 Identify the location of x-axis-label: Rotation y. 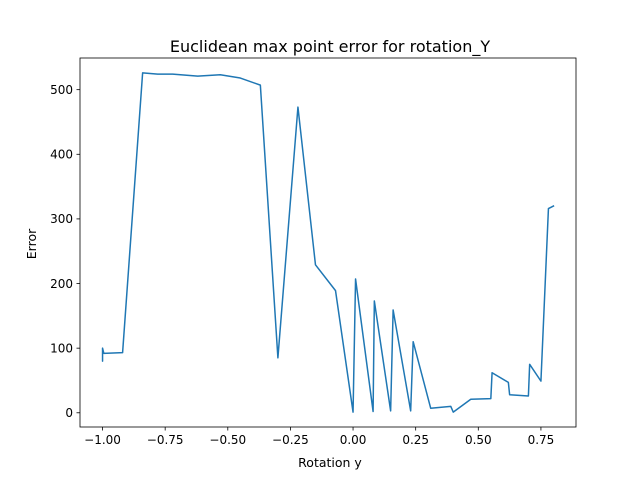
(330, 462).